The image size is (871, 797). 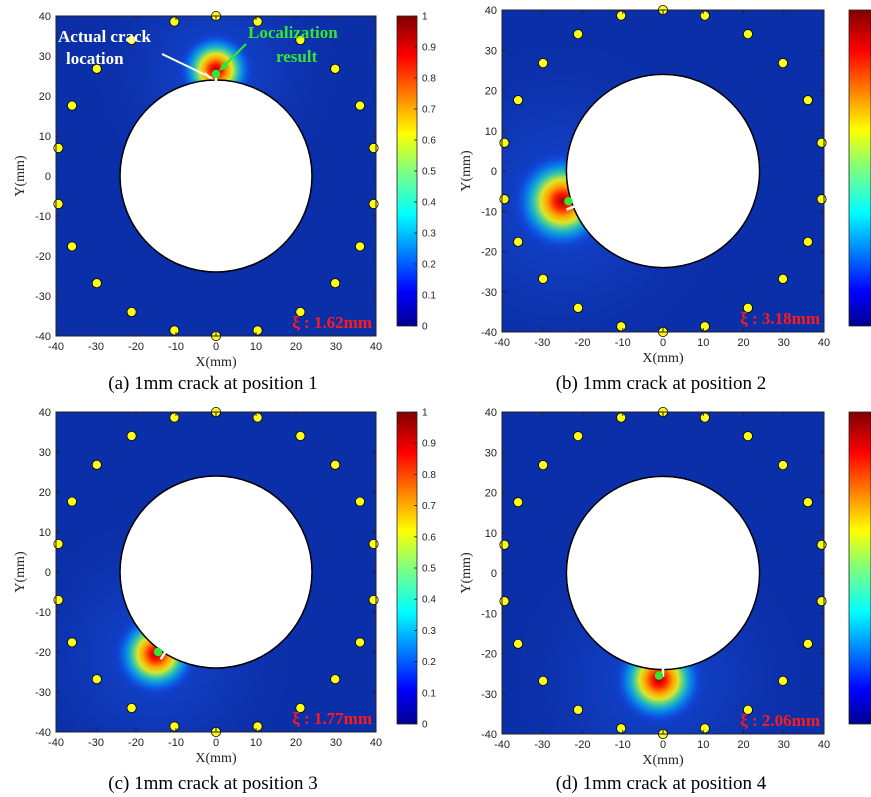 What do you see at coordinates (429, 234) in the screenshot?
I see `colorbar-tick-label: 0.3` at bounding box center [429, 234].